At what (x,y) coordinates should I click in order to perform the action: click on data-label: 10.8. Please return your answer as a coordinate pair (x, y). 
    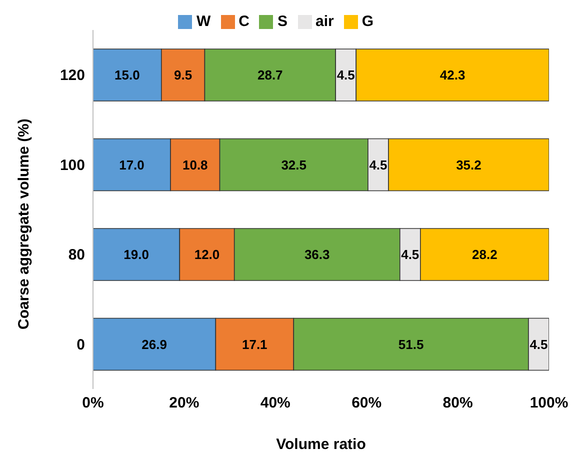
    Looking at the image, I should click on (195, 164).